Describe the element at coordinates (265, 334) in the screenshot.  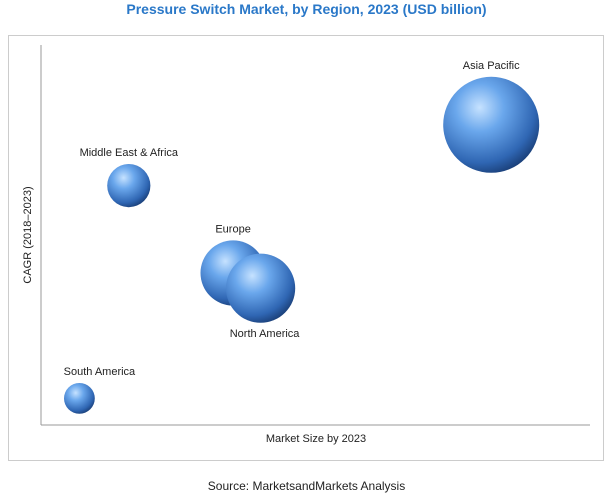
I see `bubble-label: North America` at that location.